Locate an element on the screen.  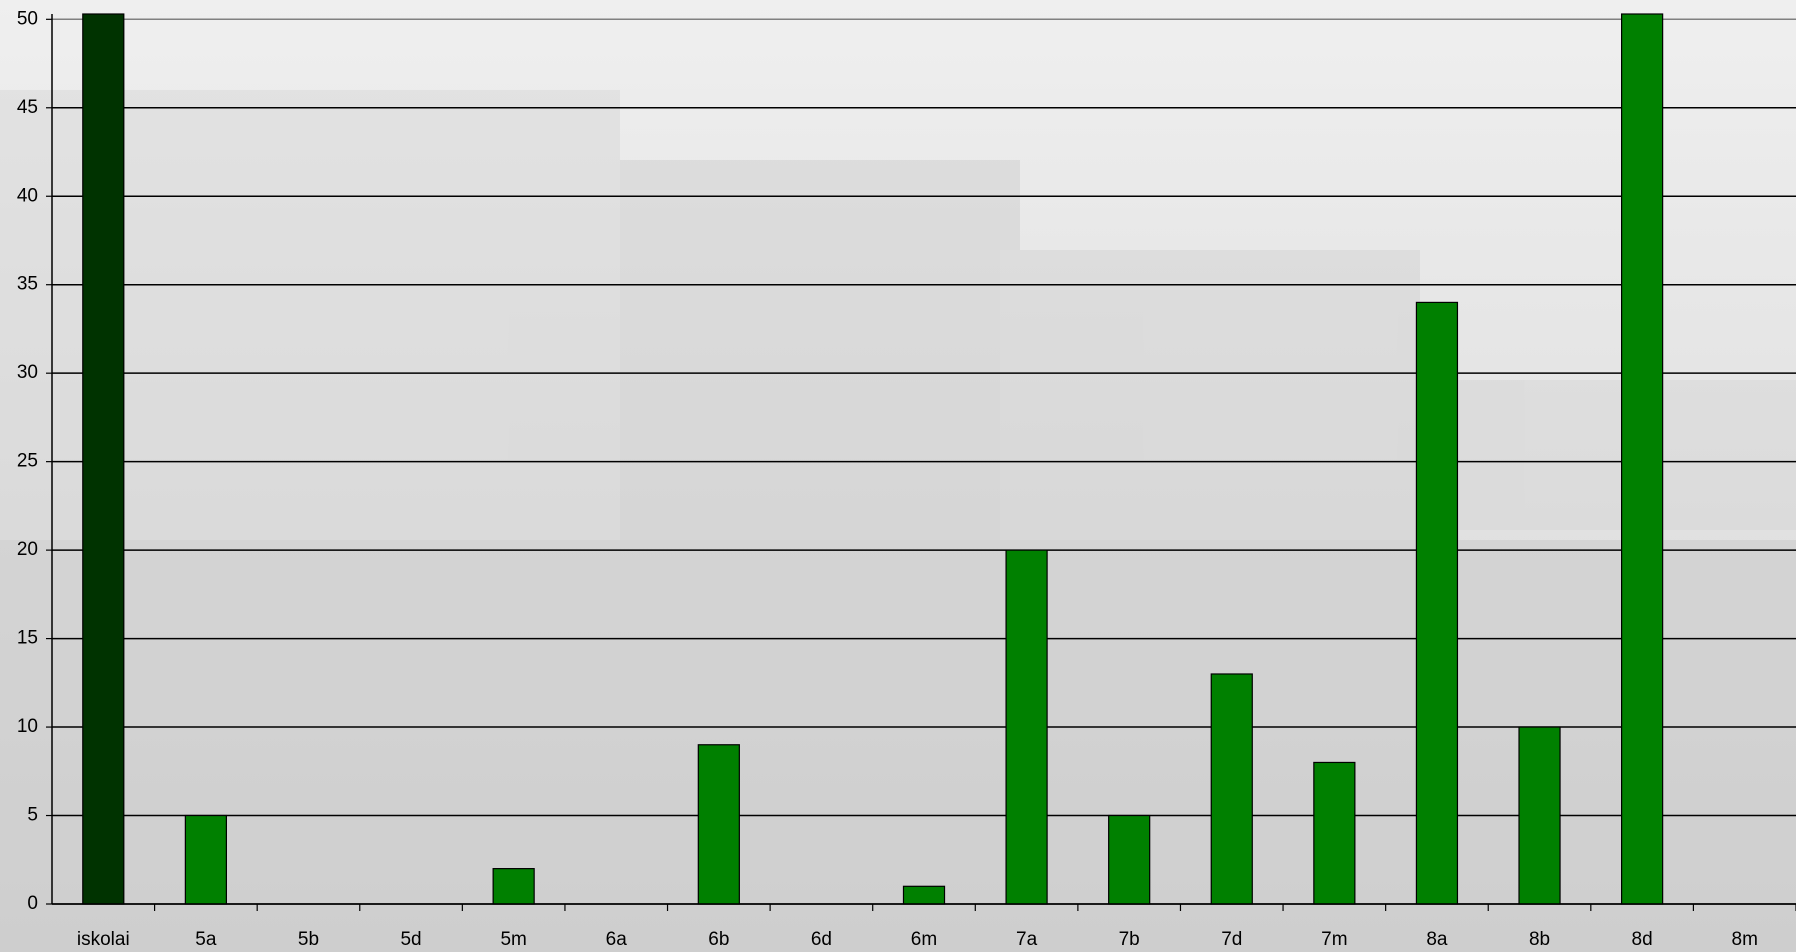
y-tick-label: 25 is located at coordinates (27, 461).